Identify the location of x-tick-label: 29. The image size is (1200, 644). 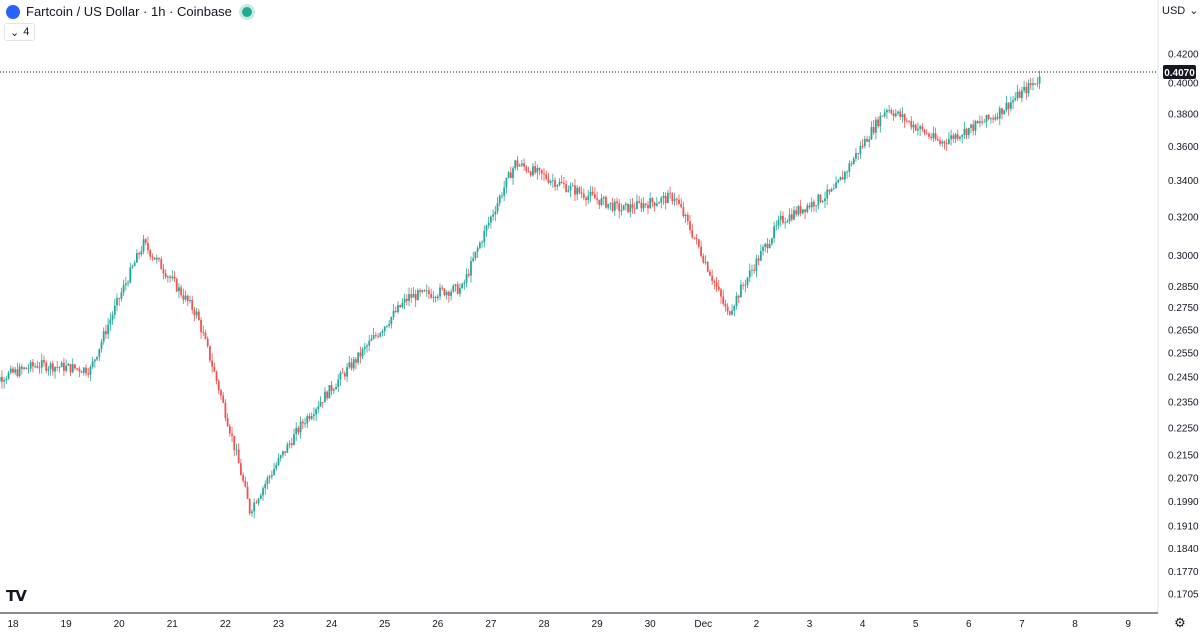
(598, 624).